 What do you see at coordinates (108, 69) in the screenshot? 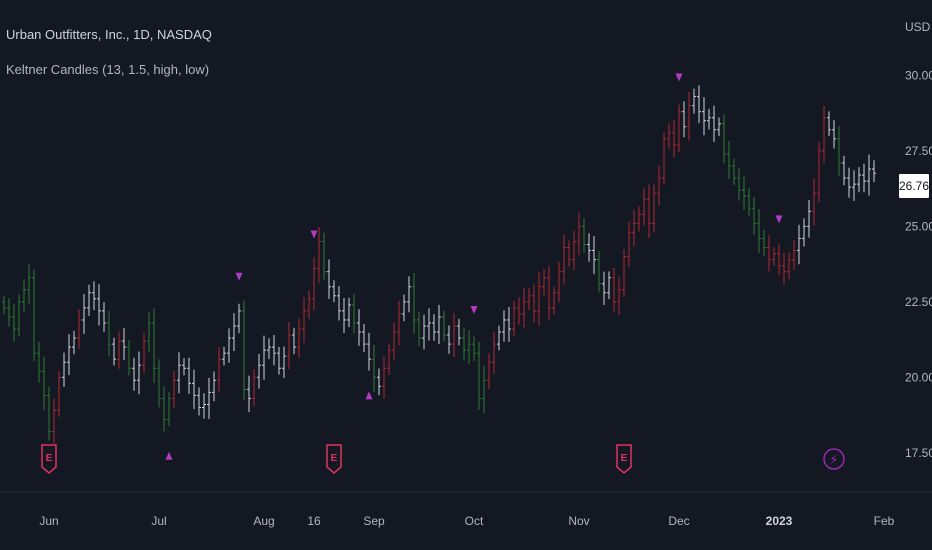
I see `indicator-title: Keltner Candles (13, 1.5, high, low)` at bounding box center [108, 69].